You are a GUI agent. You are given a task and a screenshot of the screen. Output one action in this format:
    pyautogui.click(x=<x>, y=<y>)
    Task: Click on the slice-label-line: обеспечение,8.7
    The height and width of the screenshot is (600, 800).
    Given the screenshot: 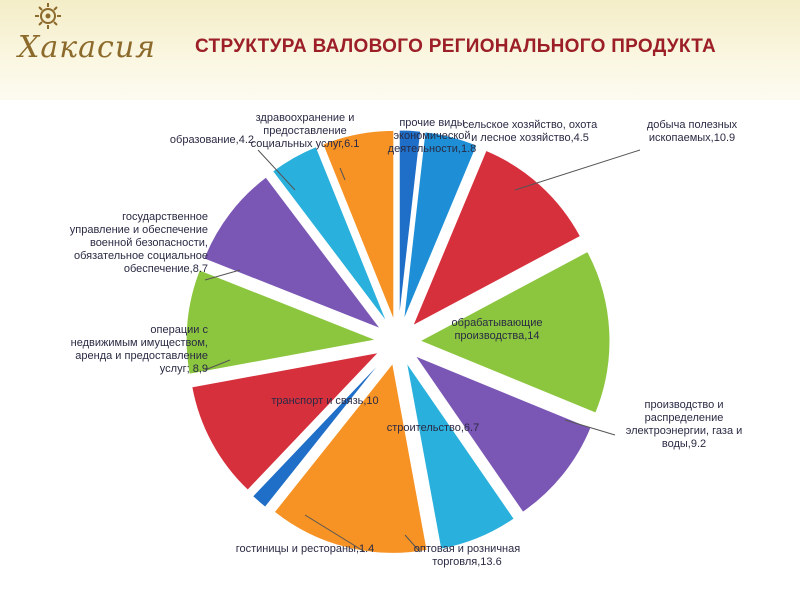 What is the action you would take?
    pyautogui.click(x=166, y=269)
    